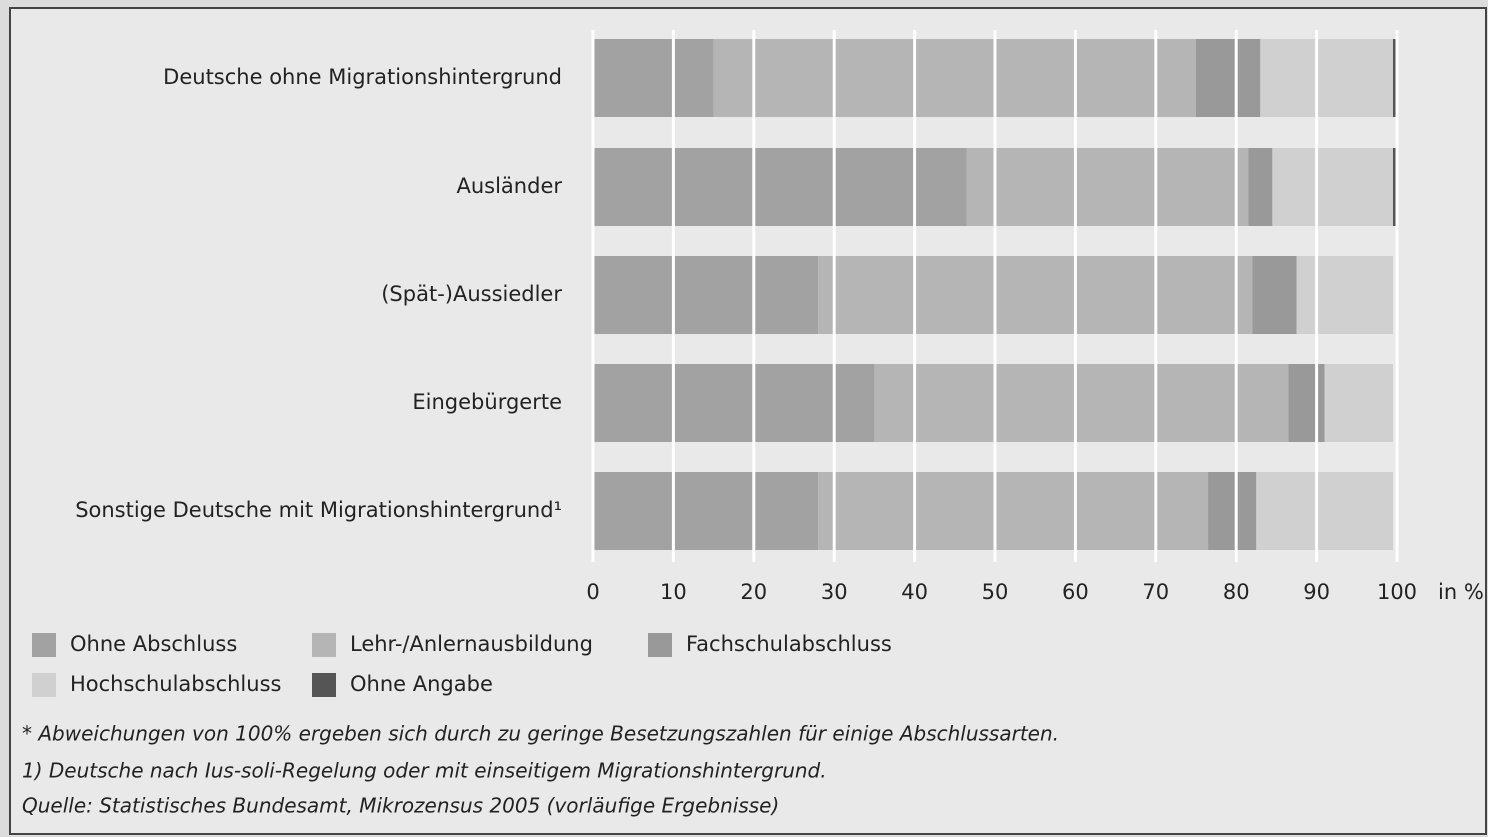  I want to click on category-label: Ausländer, so click(509, 186).